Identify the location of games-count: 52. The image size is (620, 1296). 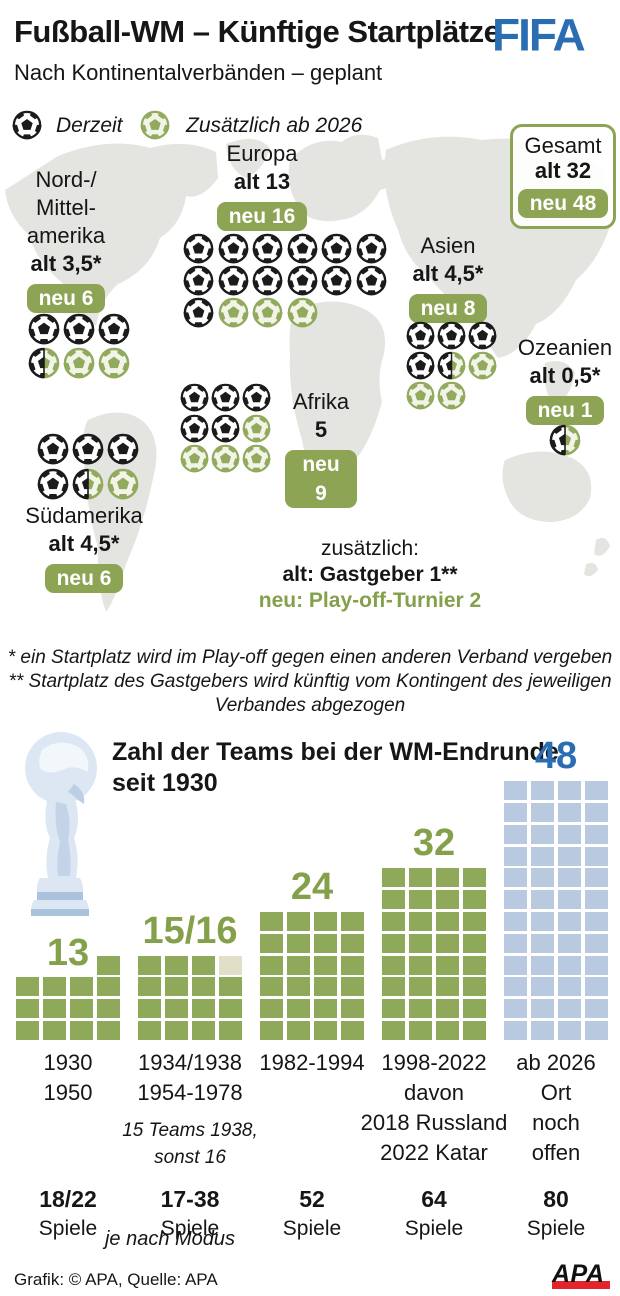
(312, 1199).